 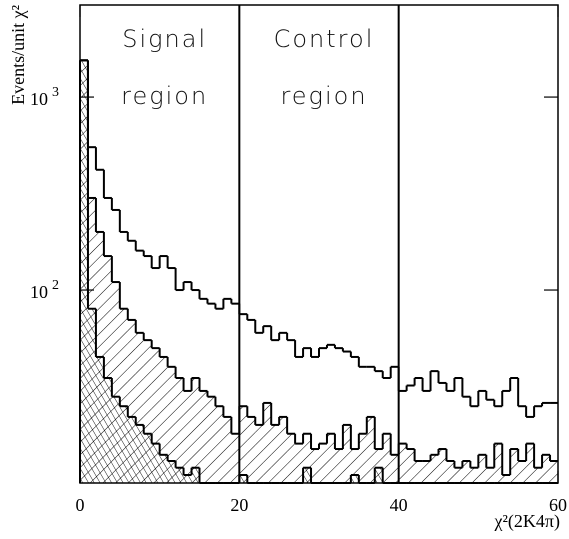 What do you see at coordinates (324, 39) in the screenshot?
I see `region-label: Control` at bounding box center [324, 39].